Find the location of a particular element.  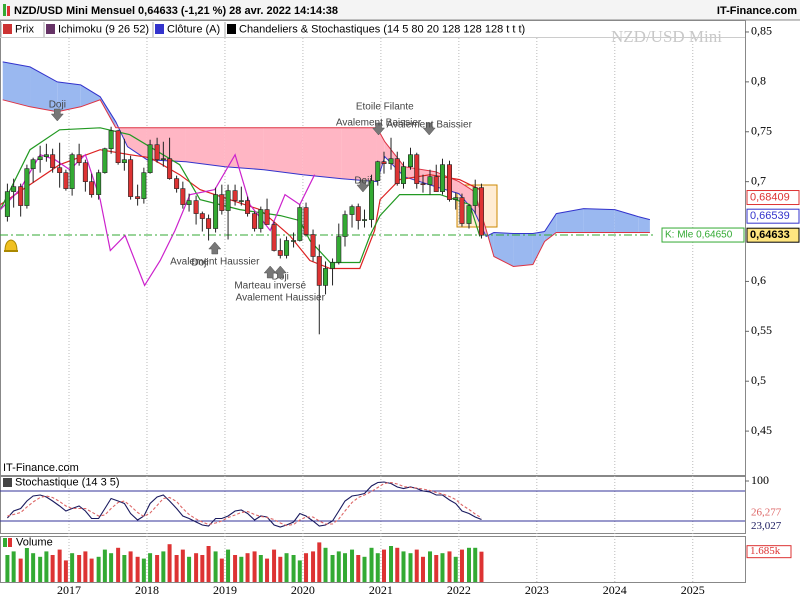

panel-title-bg is located at coordinates (66, 482).